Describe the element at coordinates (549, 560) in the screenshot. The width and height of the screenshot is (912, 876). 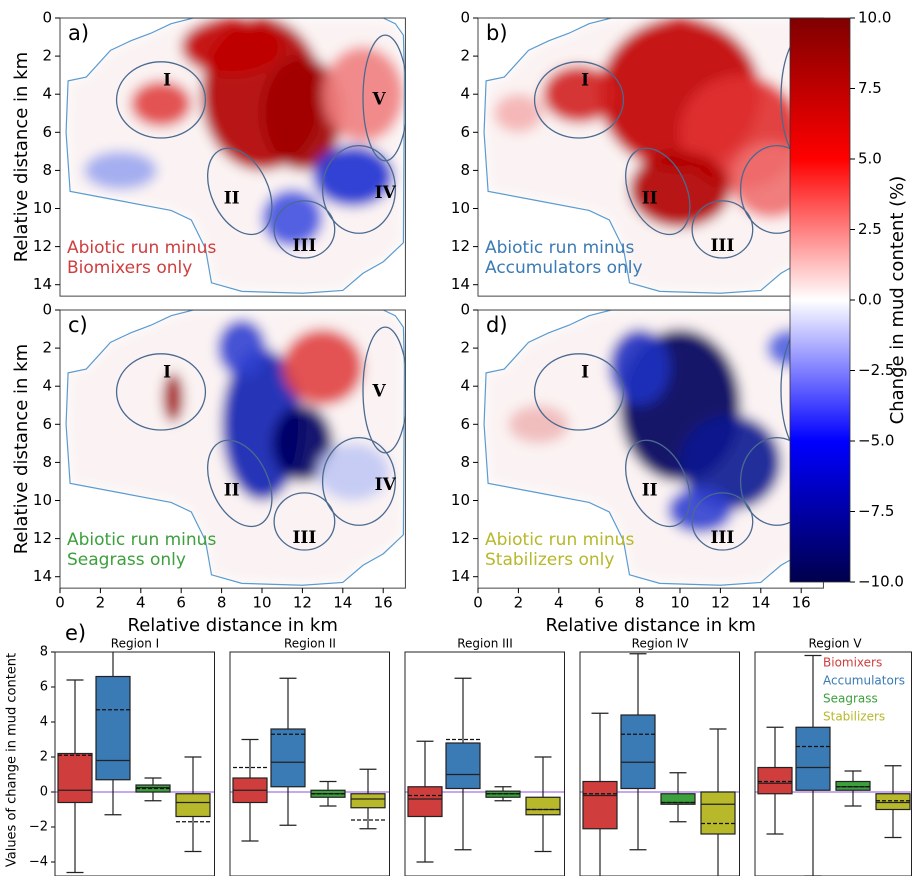
I see `annotation: Stabilizers only` at that location.